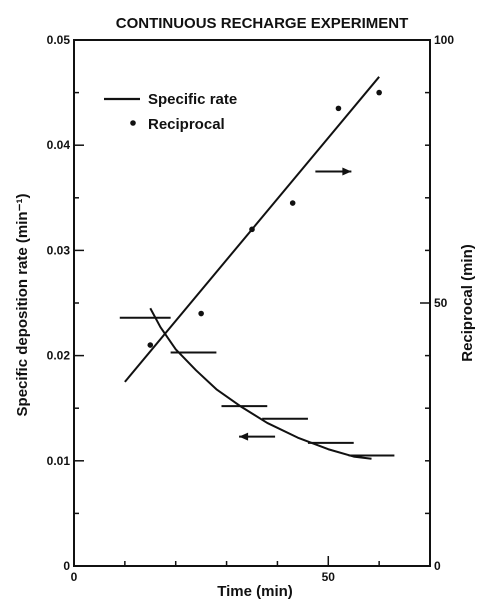 The image size is (482, 600). I want to click on y-left-tick-label: 0, so click(66, 566).